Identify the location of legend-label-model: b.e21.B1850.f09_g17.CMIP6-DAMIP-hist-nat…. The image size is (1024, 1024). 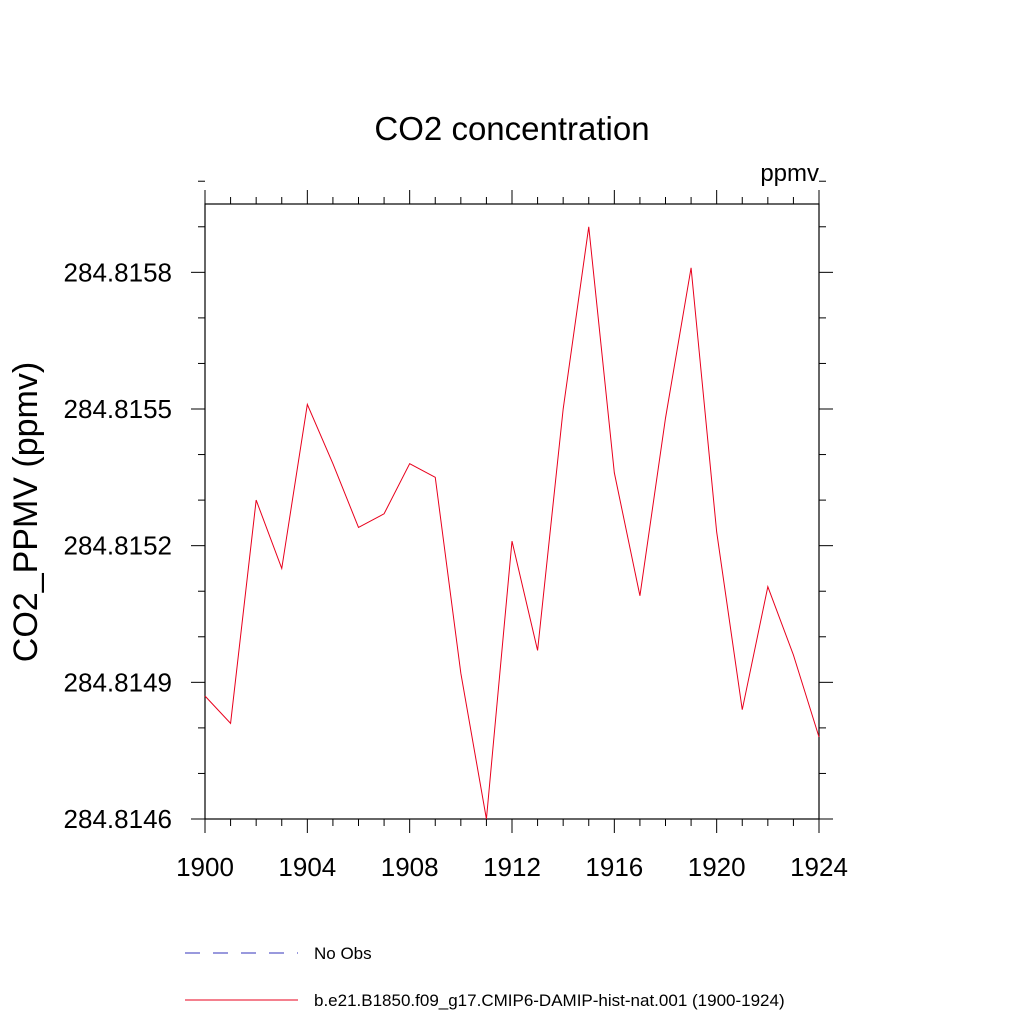
(549, 1000).